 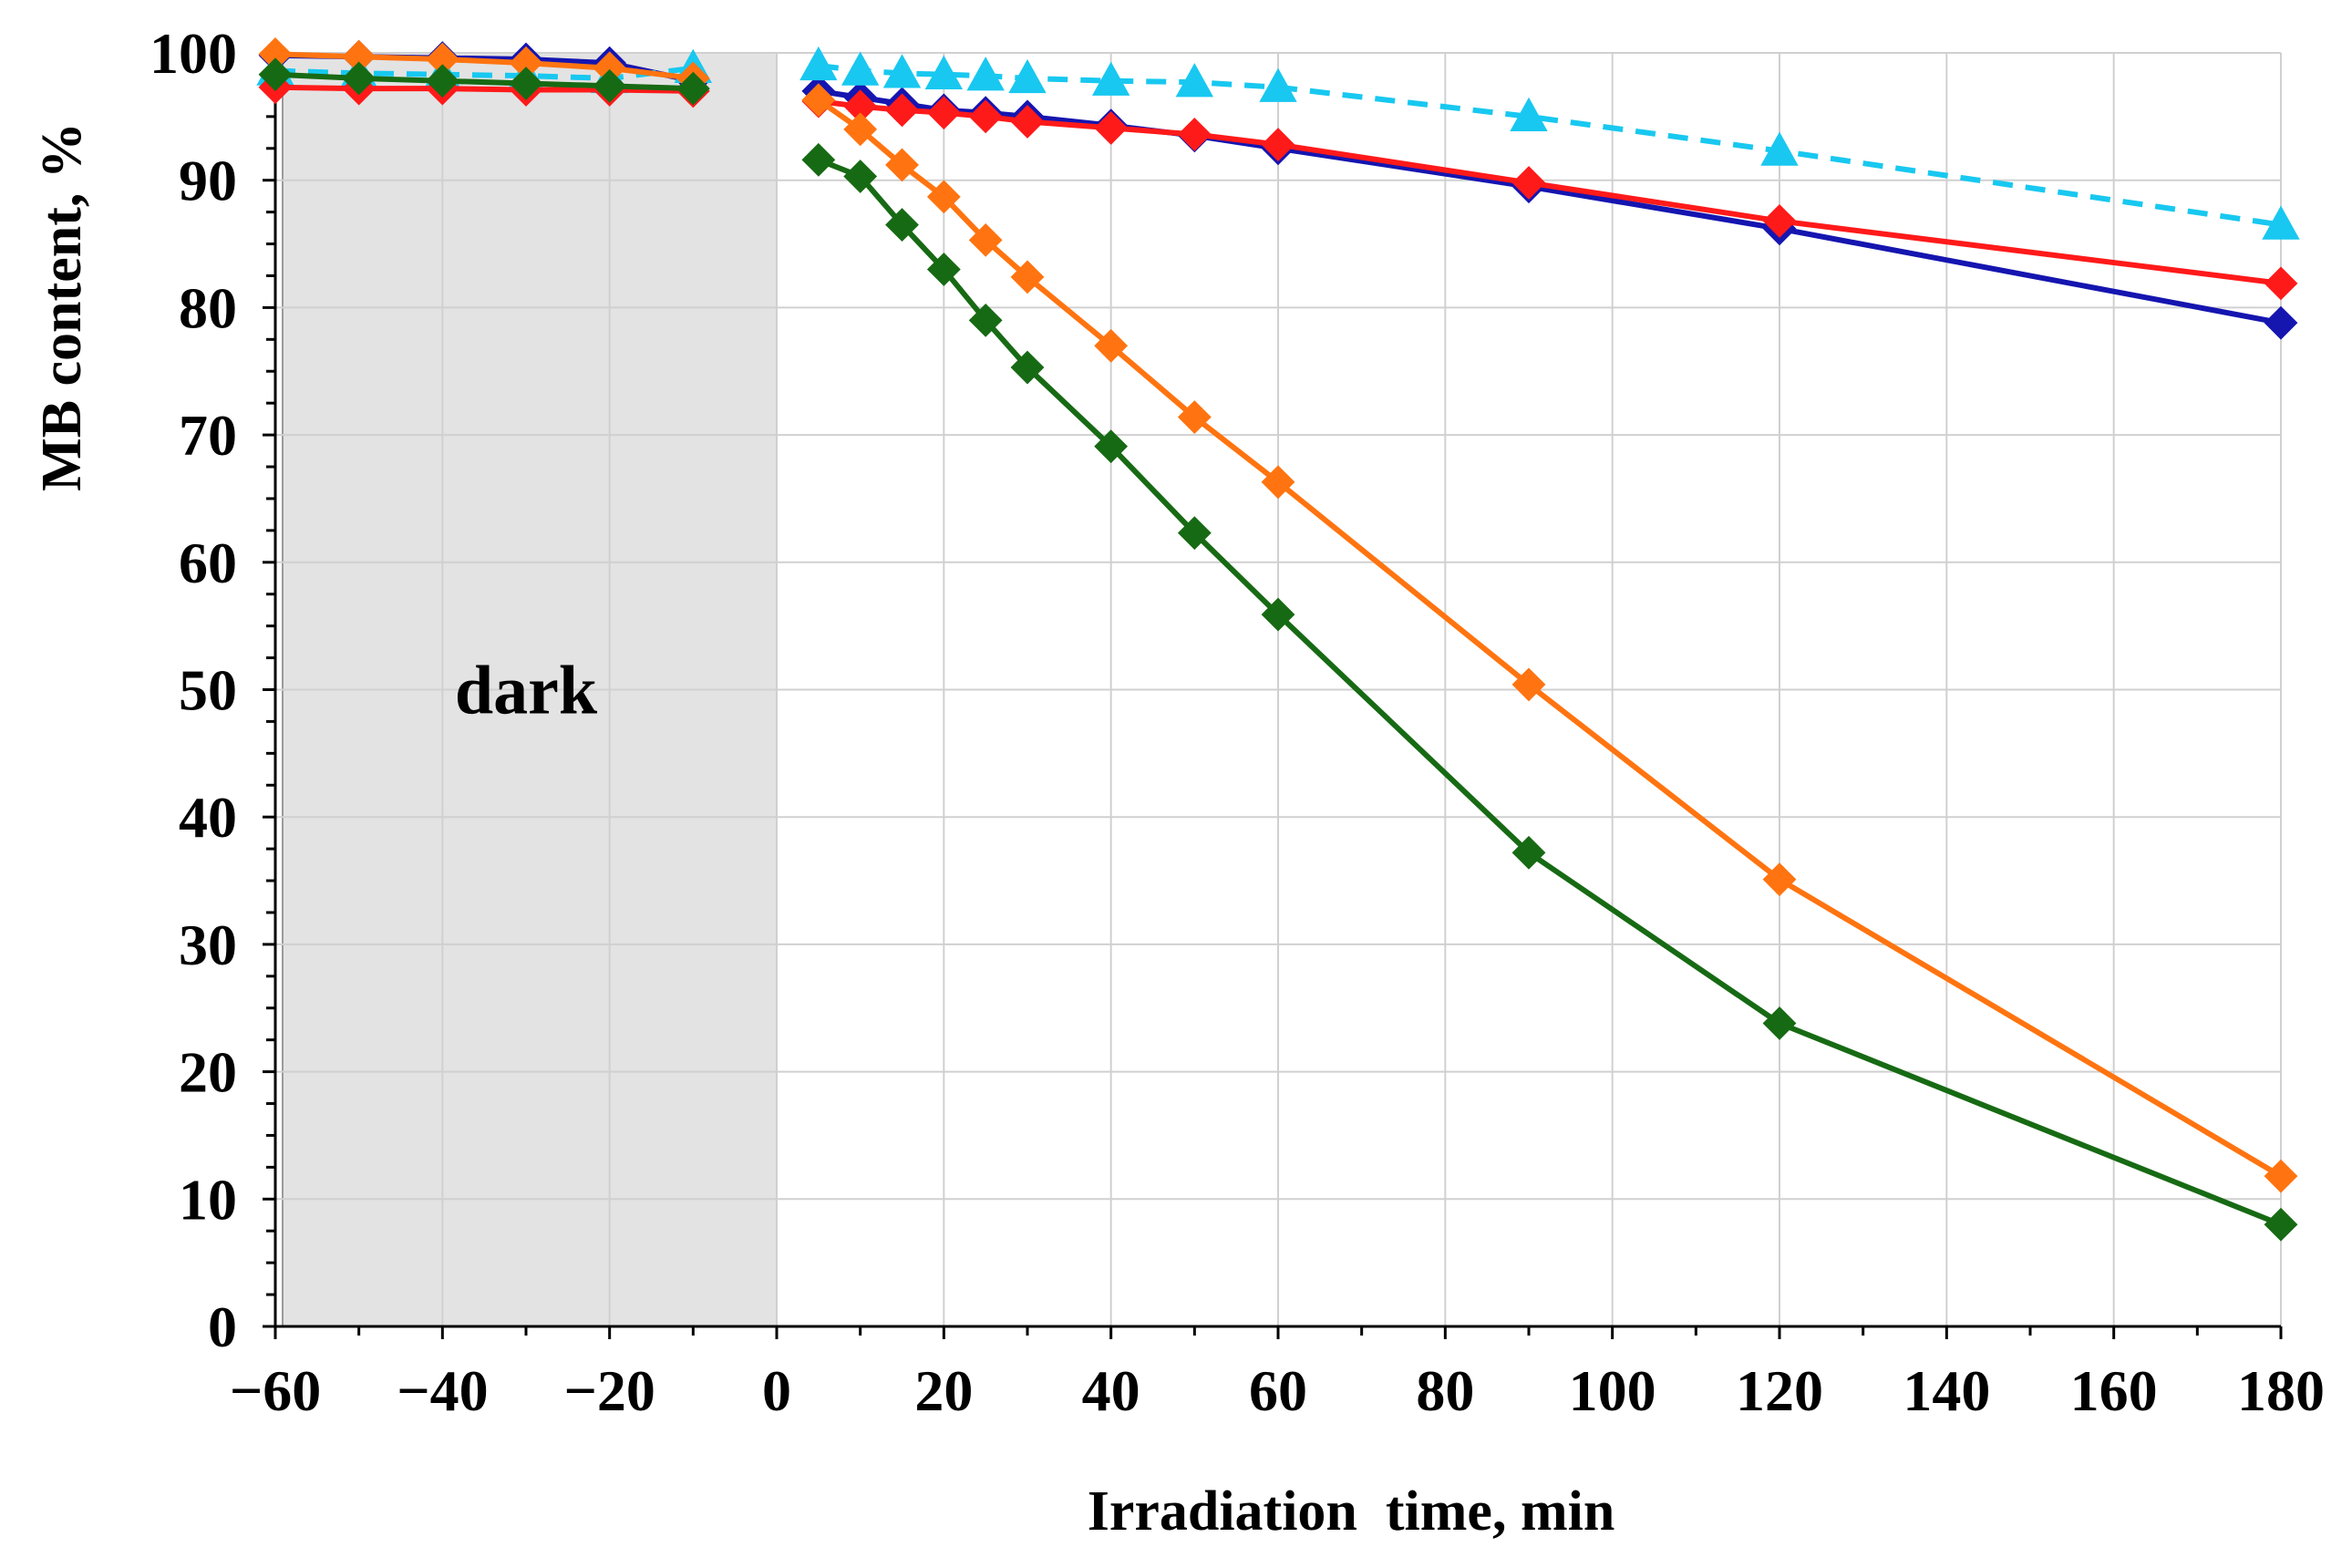 What do you see at coordinates (1779, 1390) in the screenshot?
I see `x-tick-label: 120` at bounding box center [1779, 1390].